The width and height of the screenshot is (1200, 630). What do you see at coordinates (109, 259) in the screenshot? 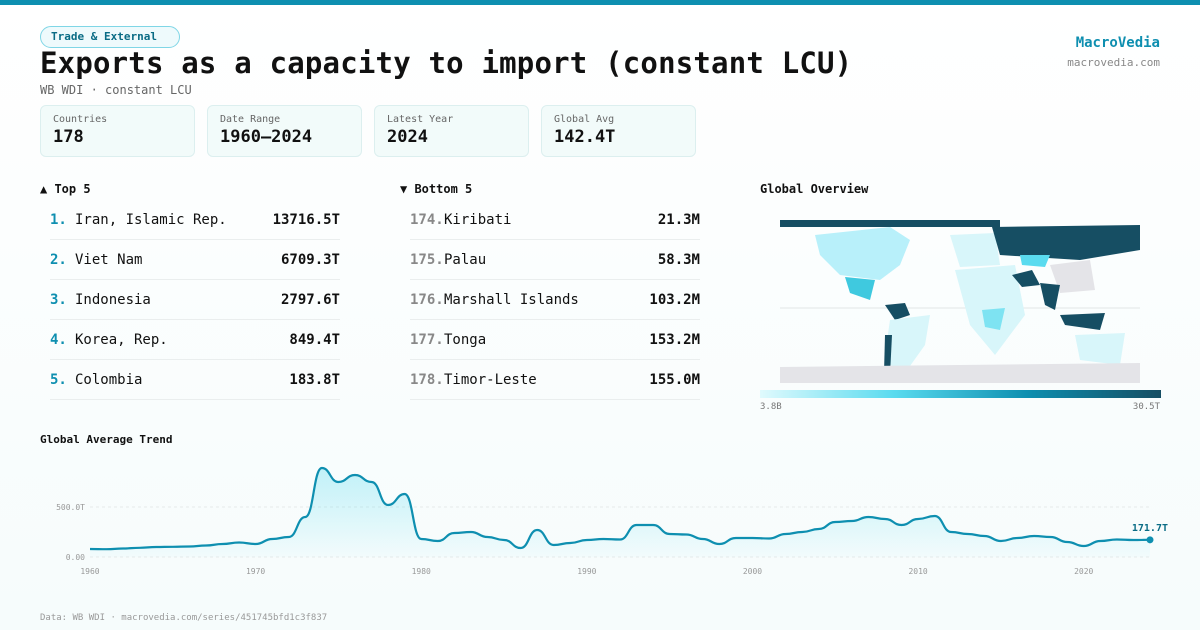
I see `country-name: Viet Nam` at bounding box center [109, 259].